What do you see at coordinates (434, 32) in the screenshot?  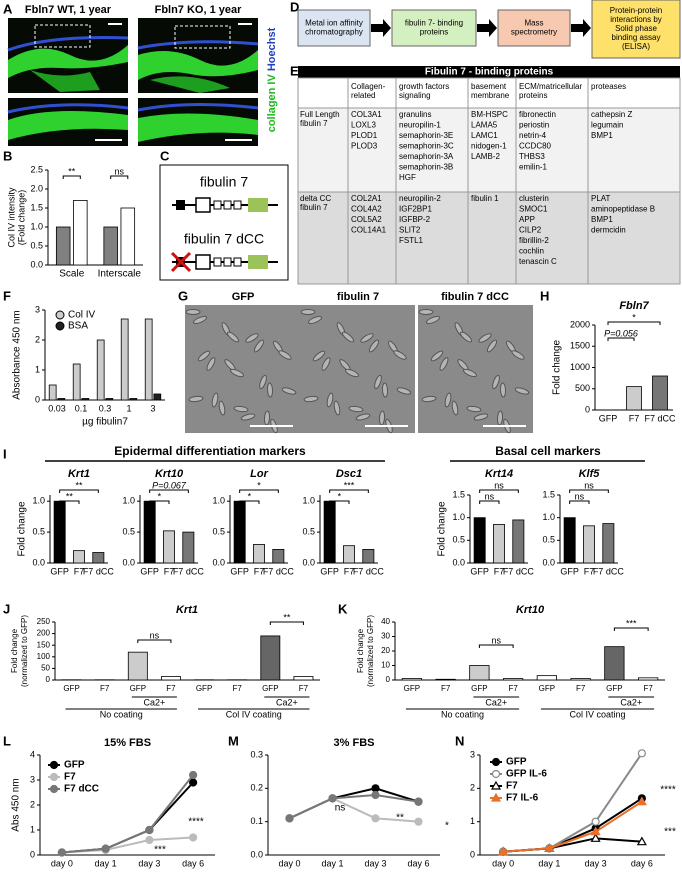 I see `flow-text: proteins` at bounding box center [434, 32].